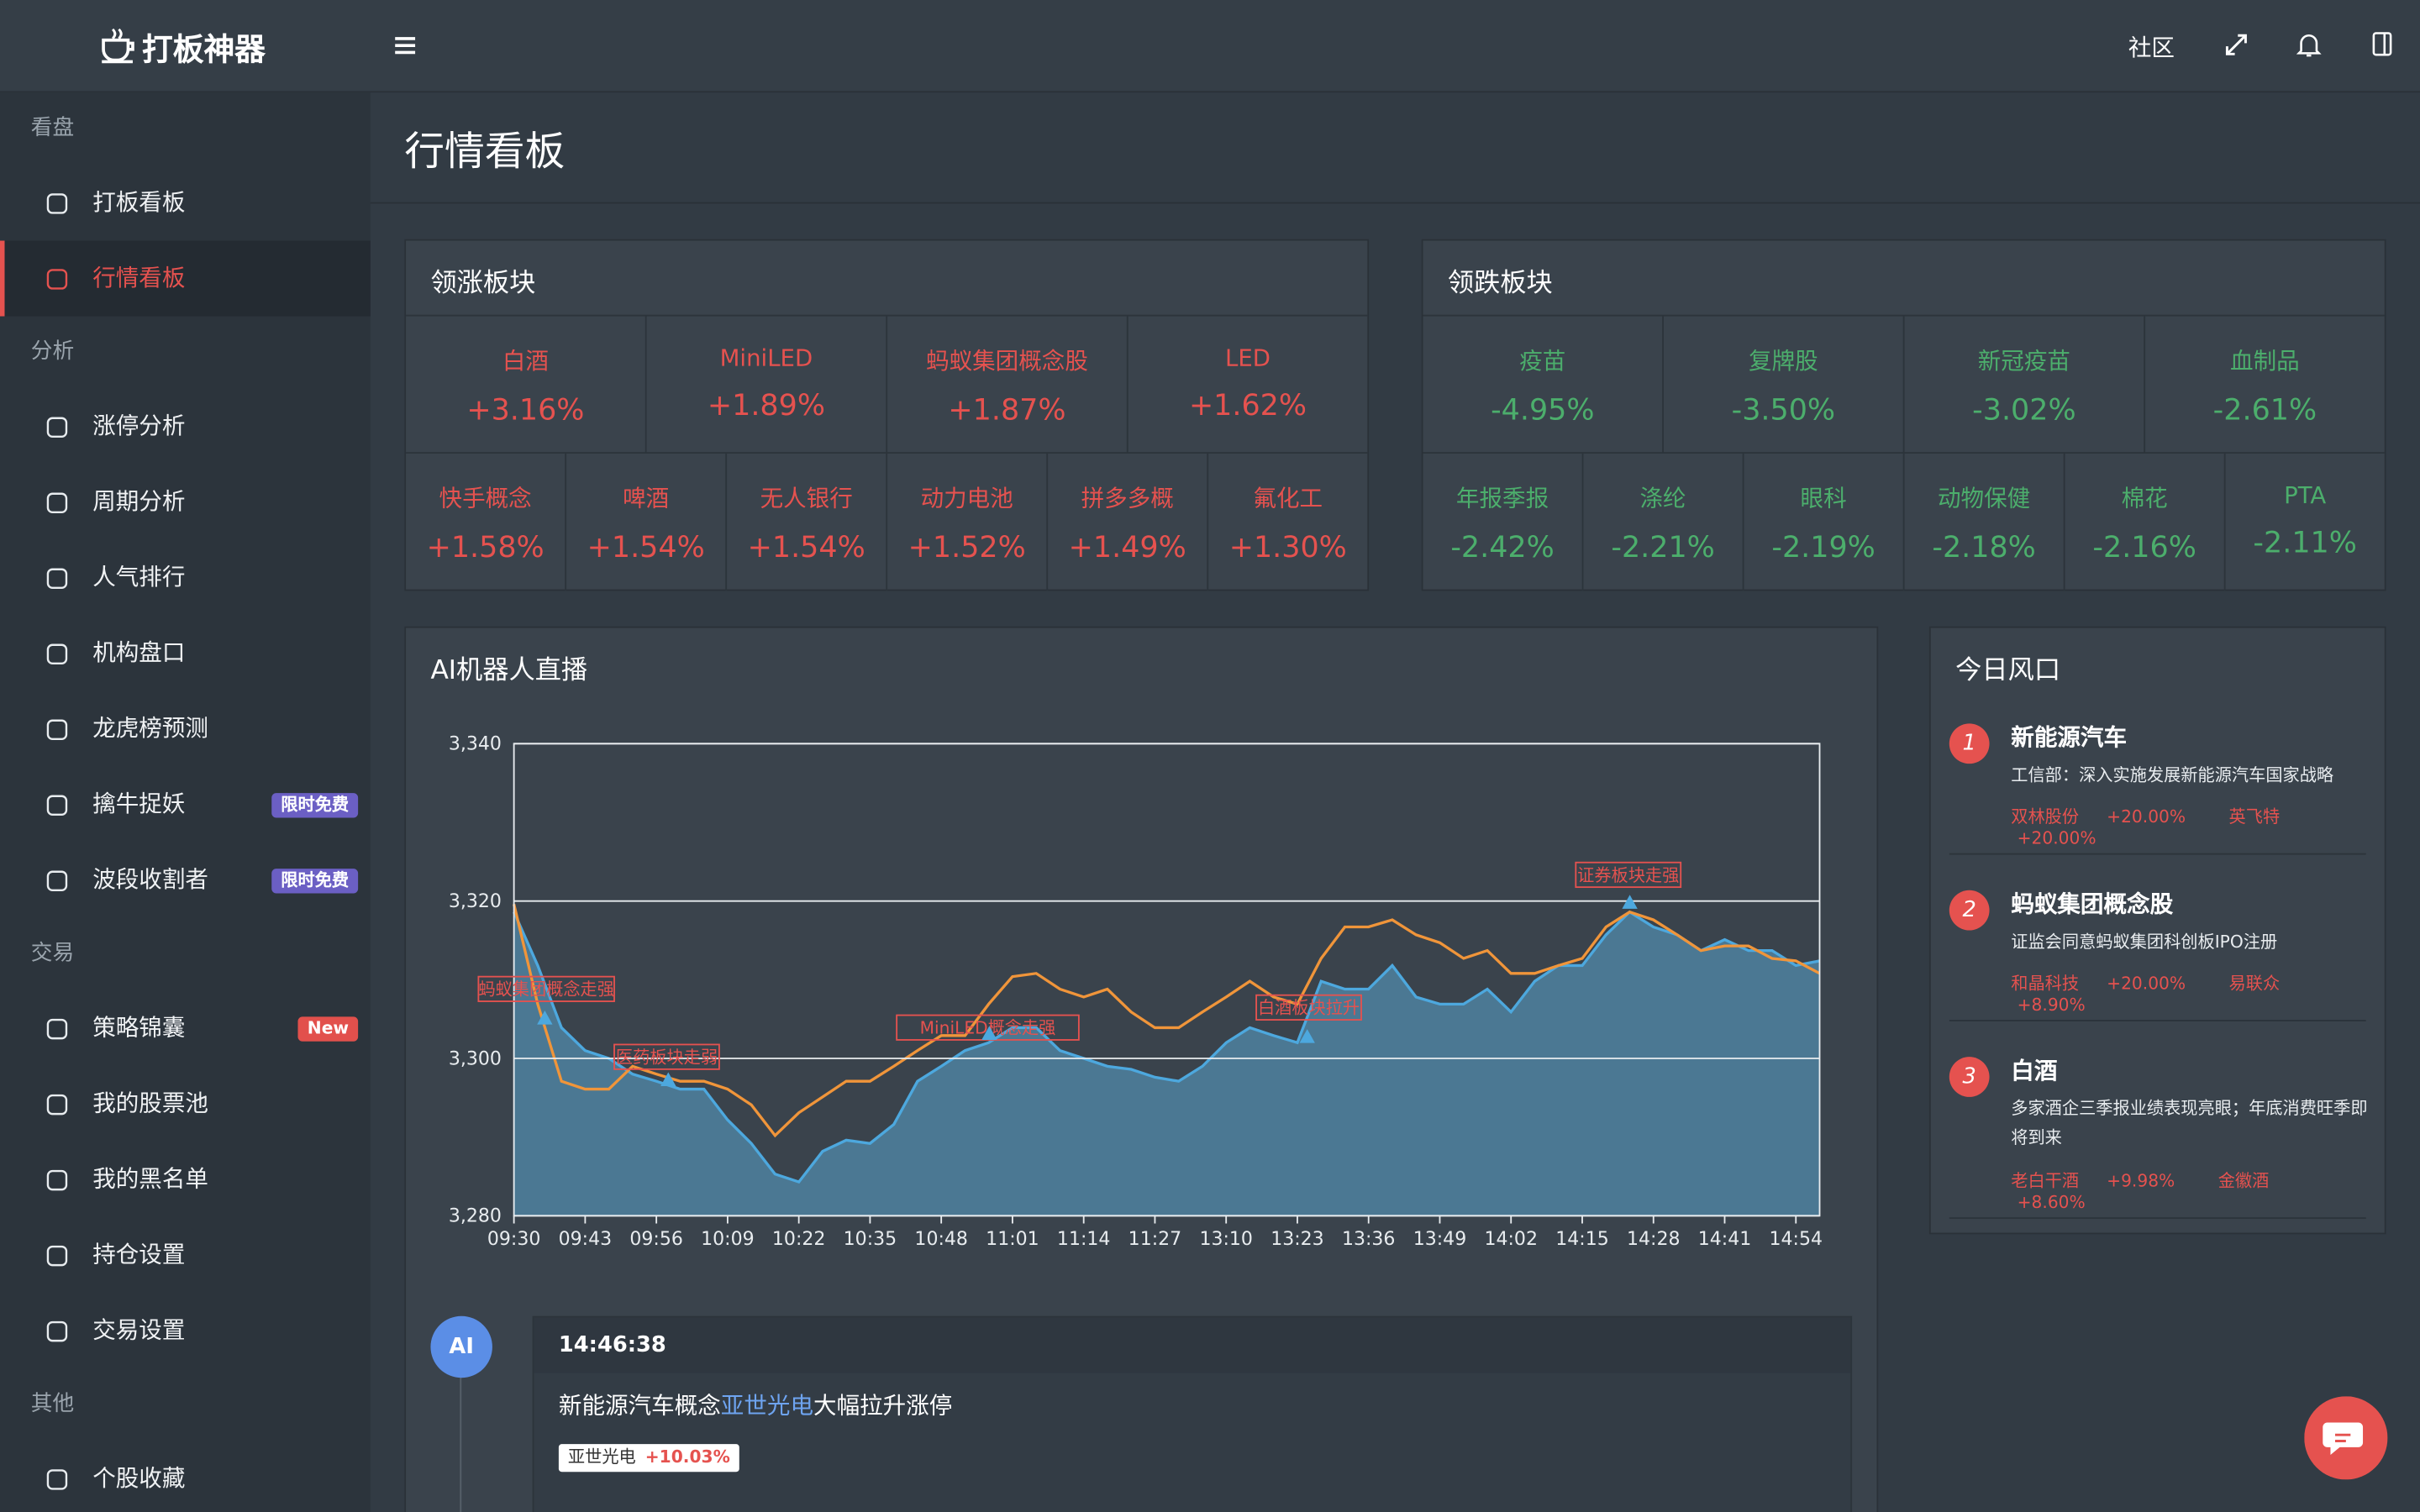  Describe the element at coordinates (2069, 737) in the screenshot. I see `hot-title: 新能源汽车` at that location.